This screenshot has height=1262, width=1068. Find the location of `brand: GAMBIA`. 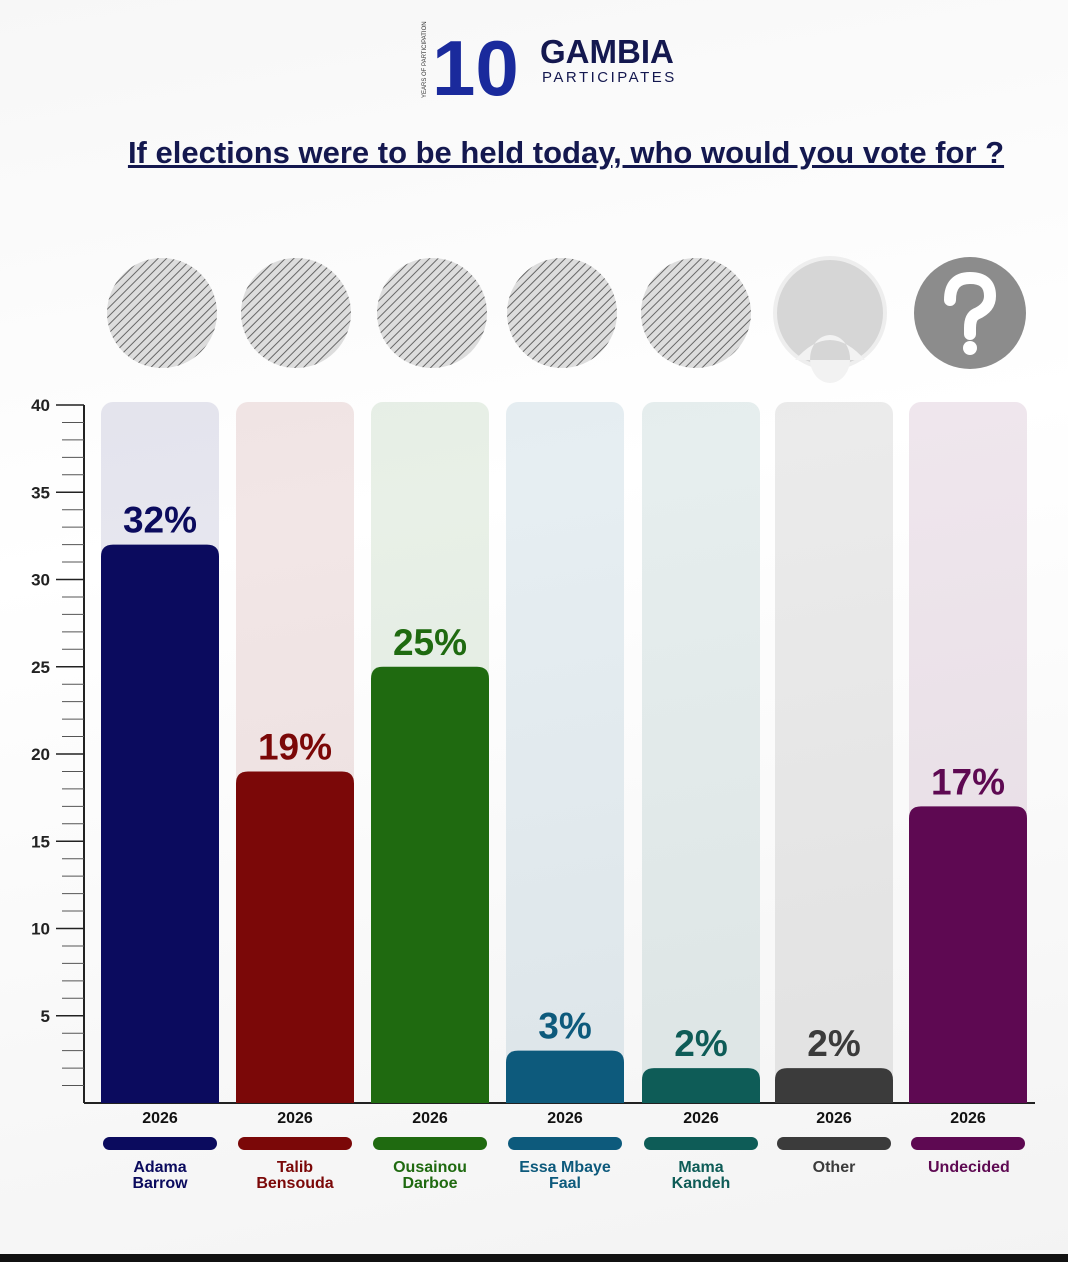

brand: GAMBIA is located at coordinates (607, 51).